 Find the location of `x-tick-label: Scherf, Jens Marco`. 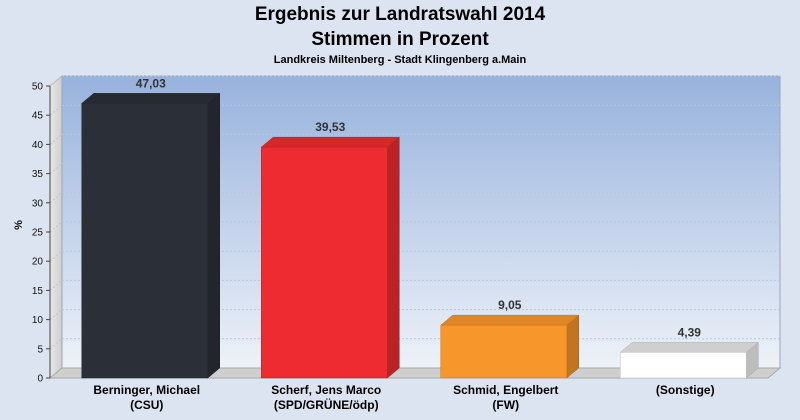

x-tick-label: Scherf, Jens Marco is located at coordinates (326, 390).